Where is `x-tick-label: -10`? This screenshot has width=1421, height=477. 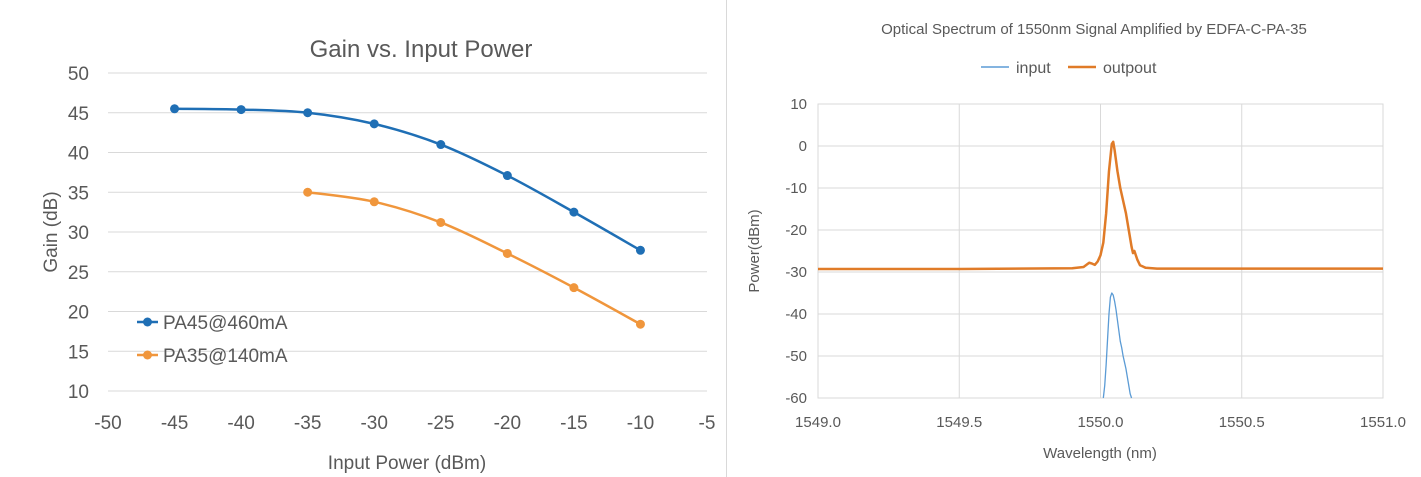
x-tick-label: -10 is located at coordinates (640, 423).